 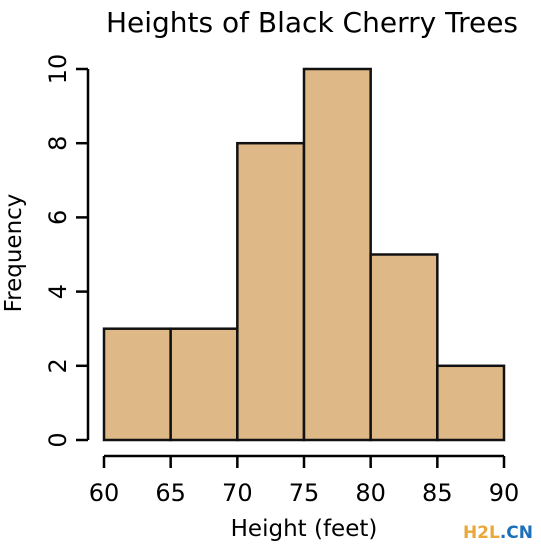 I want to click on y-tick-label: 4, so click(x=58, y=291).